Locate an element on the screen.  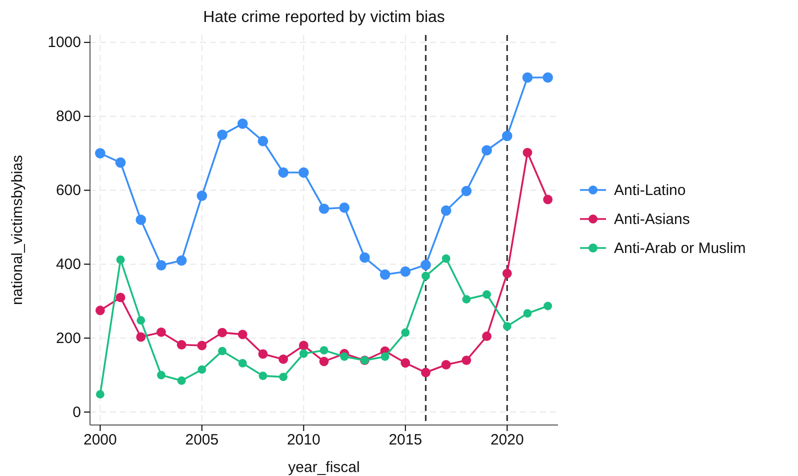
x-tick-label: 2010 is located at coordinates (303, 440).